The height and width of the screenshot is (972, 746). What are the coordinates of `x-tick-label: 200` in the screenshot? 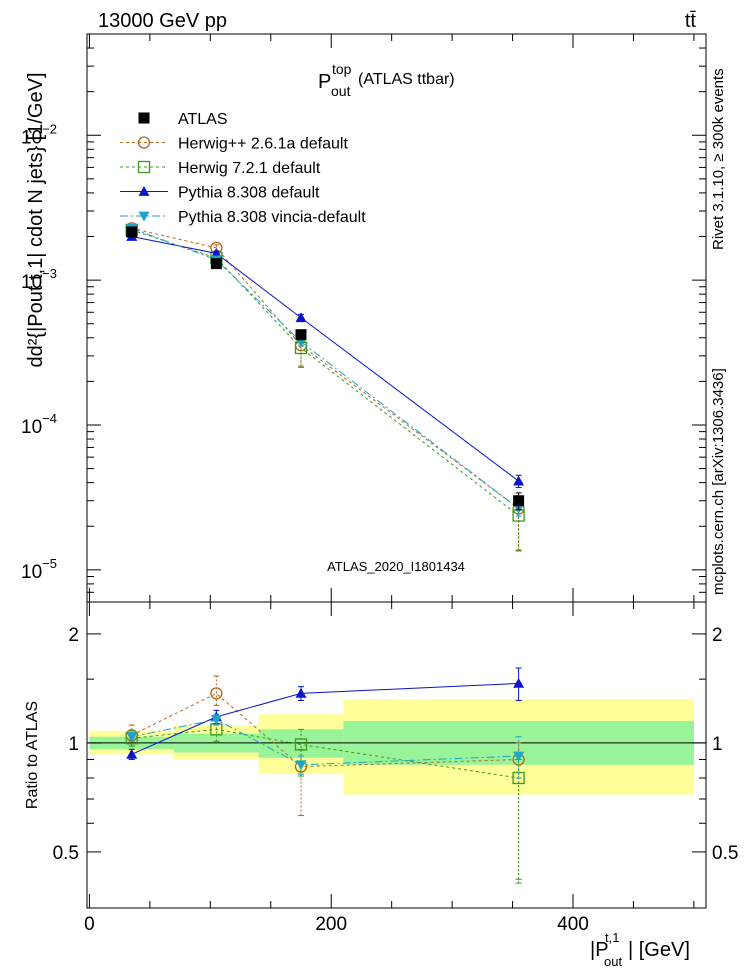 It's located at (331, 924).